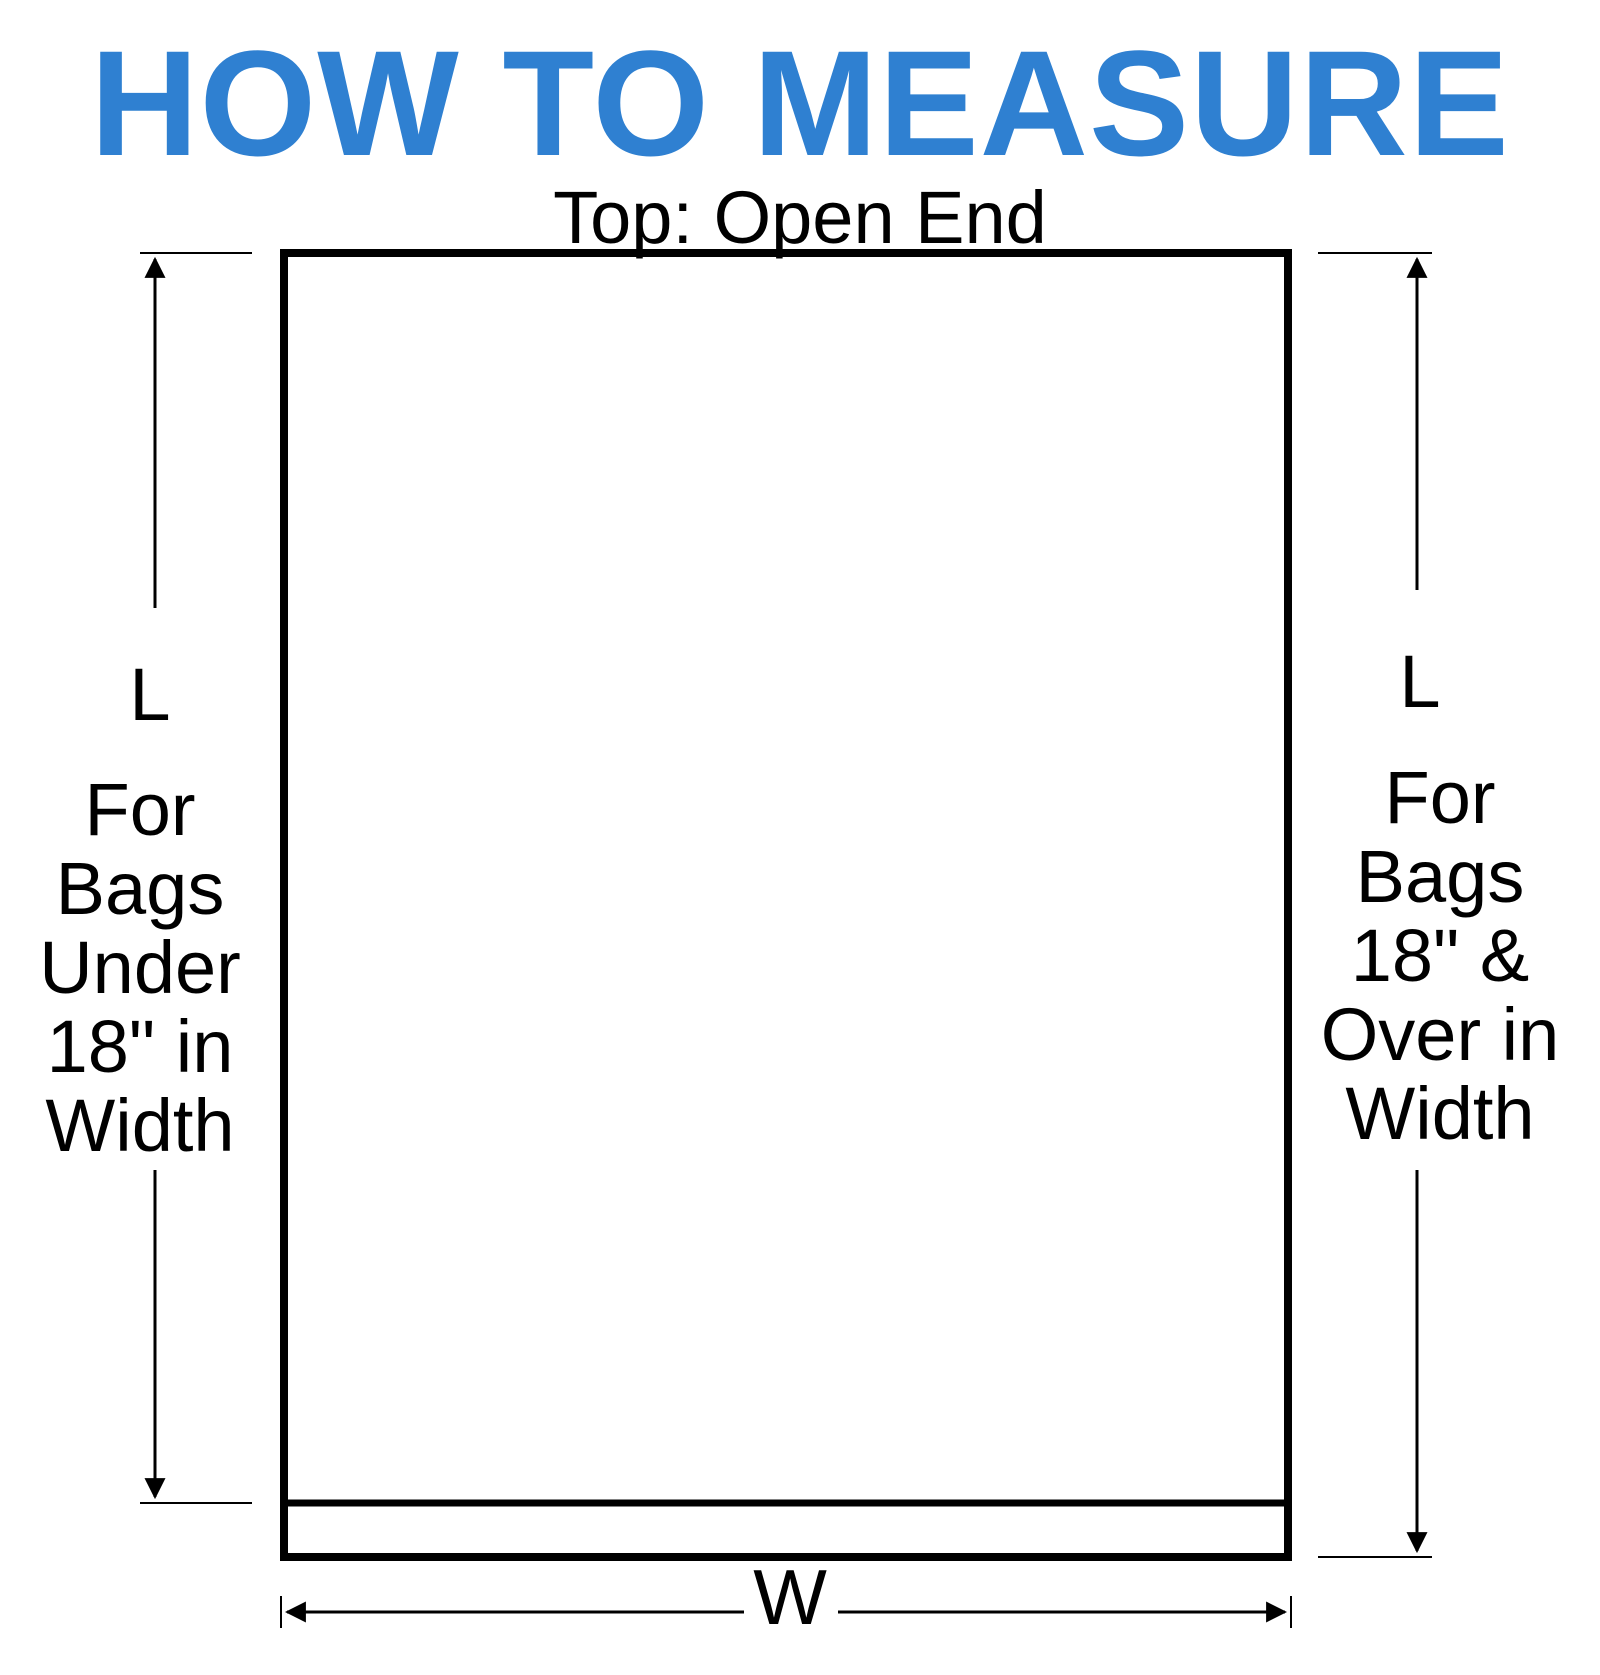  Describe the element at coordinates (1440, 955) in the screenshot. I see `right-length-note: For Bags 18" & Over in Width` at that location.